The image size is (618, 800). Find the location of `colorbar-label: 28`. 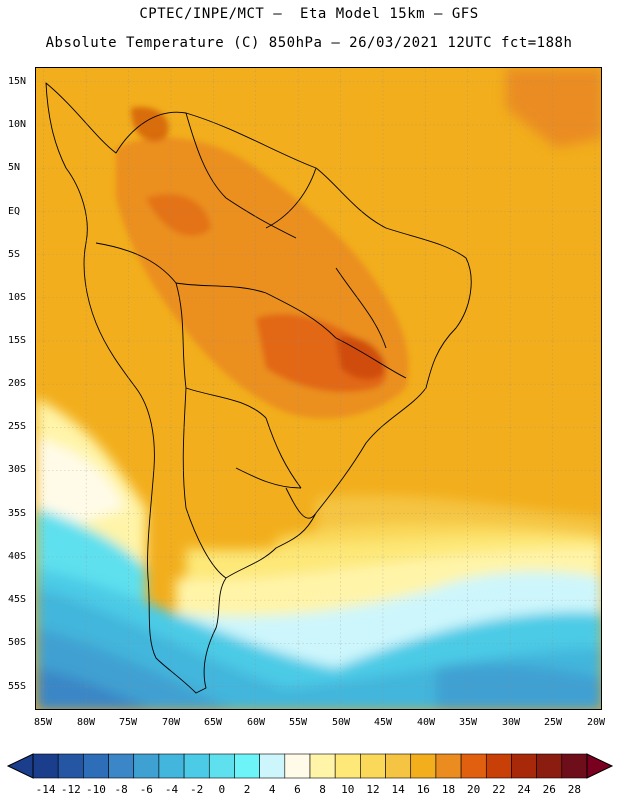

colorbar-label: 28 is located at coordinates (574, 789).